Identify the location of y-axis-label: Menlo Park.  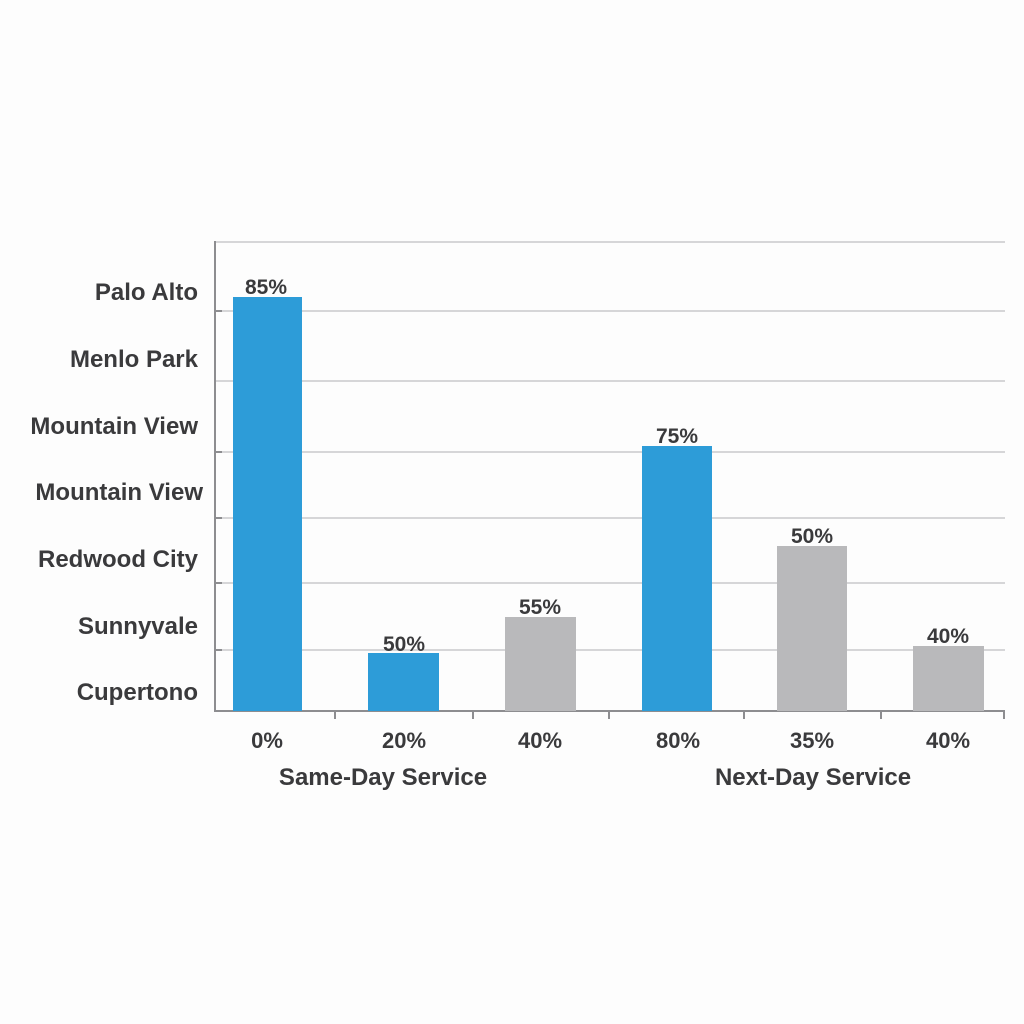
(133, 359).